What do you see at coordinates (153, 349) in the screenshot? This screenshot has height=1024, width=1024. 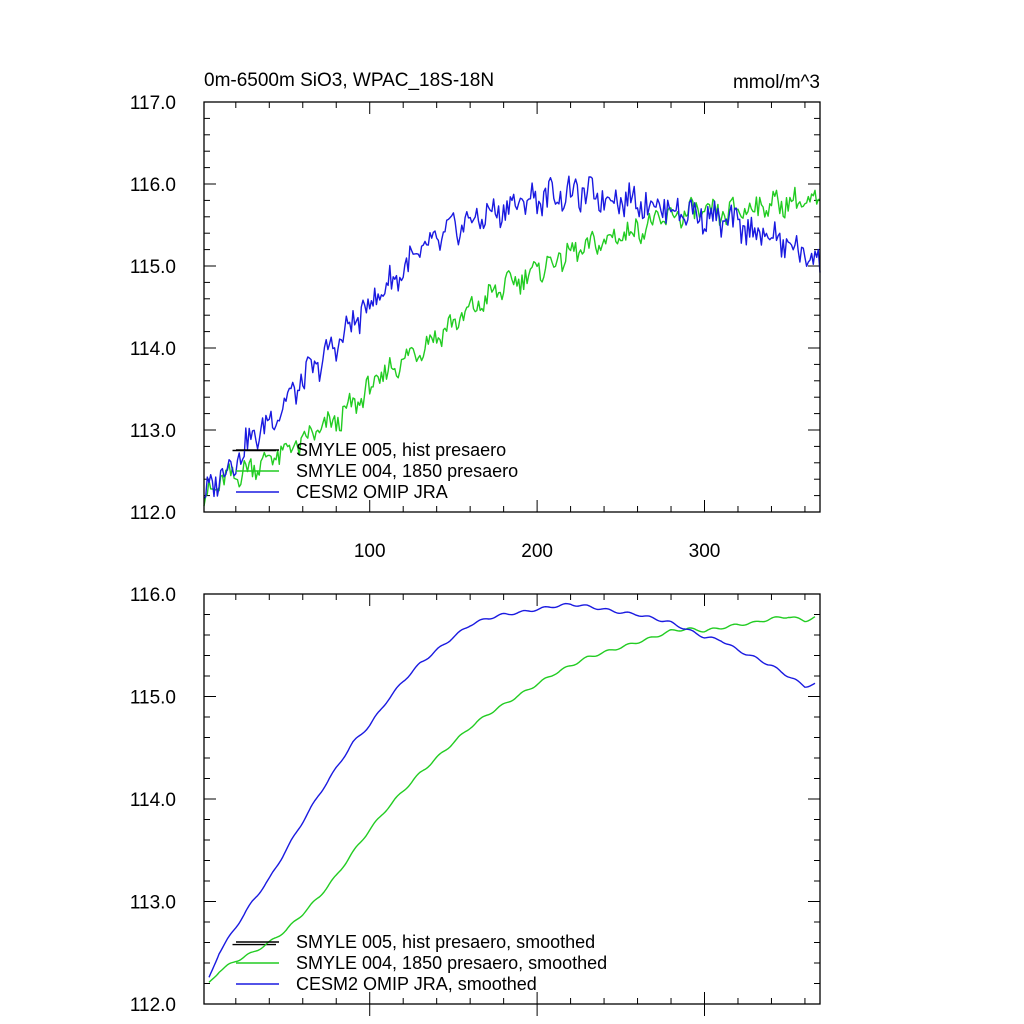 I see `top-plot-y-tick-label: 114.0` at bounding box center [153, 349].